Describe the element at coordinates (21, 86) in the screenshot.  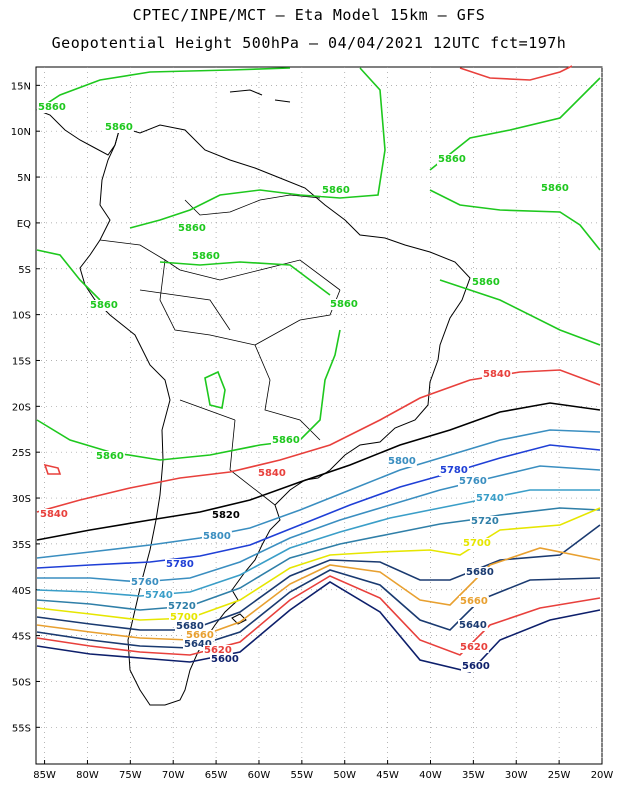
I see `latitude-label: 15N` at that location.